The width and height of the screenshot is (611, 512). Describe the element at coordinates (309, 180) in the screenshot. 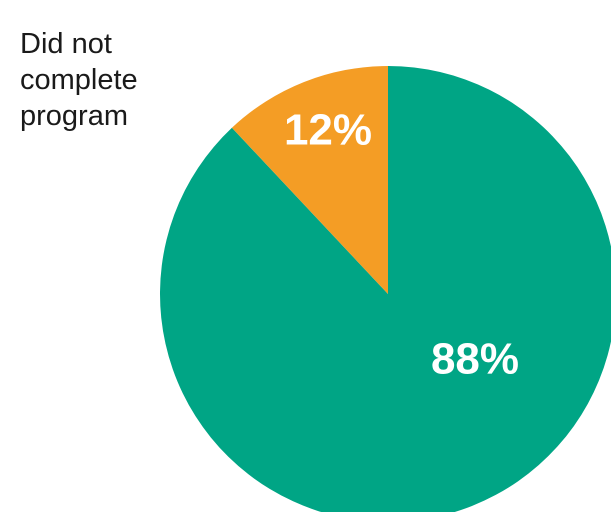

I see `pie-slice-did-not-complete` at that location.